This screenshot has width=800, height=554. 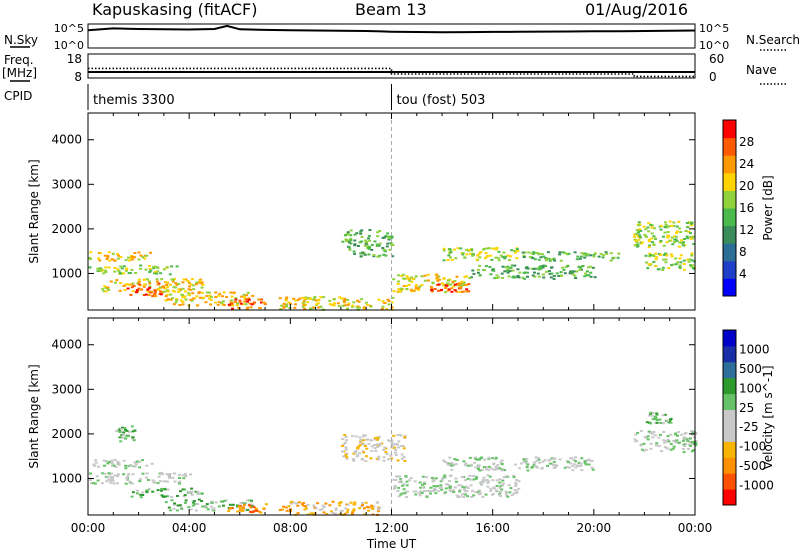 What do you see at coordinates (729, 217) in the screenshot?
I see `power-colorbar-cell` at bounding box center [729, 217].